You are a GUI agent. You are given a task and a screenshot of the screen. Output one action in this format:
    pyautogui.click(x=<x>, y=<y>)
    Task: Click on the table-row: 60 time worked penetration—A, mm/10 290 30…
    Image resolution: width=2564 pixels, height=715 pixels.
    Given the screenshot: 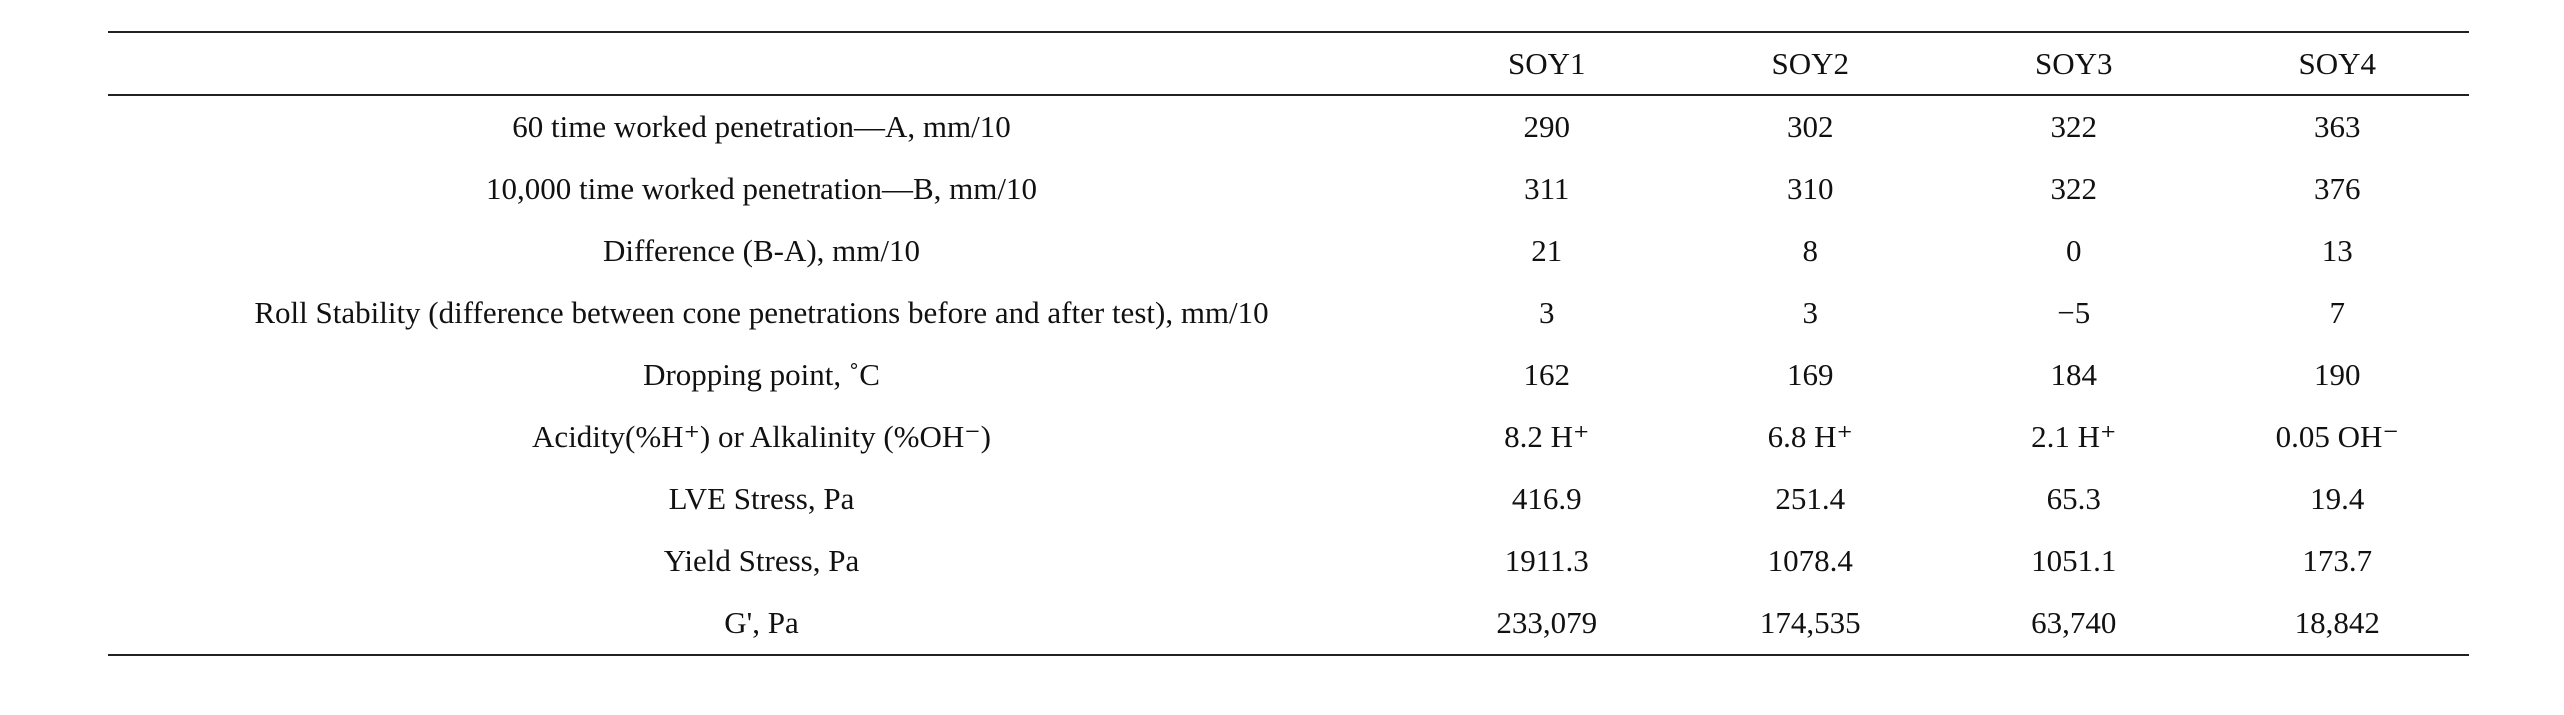 What is the action you would take?
    pyautogui.click(x=1288, y=126)
    